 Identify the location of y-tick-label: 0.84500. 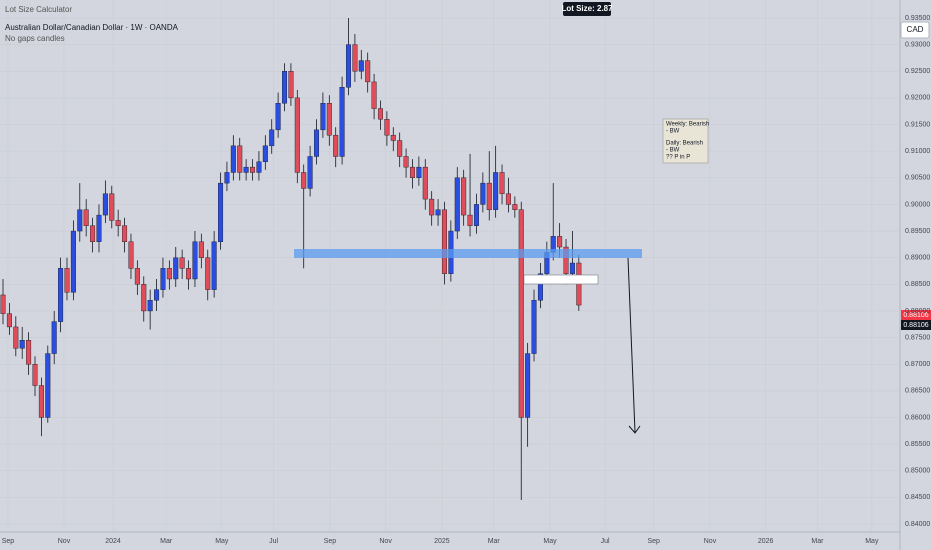
(917, 497).